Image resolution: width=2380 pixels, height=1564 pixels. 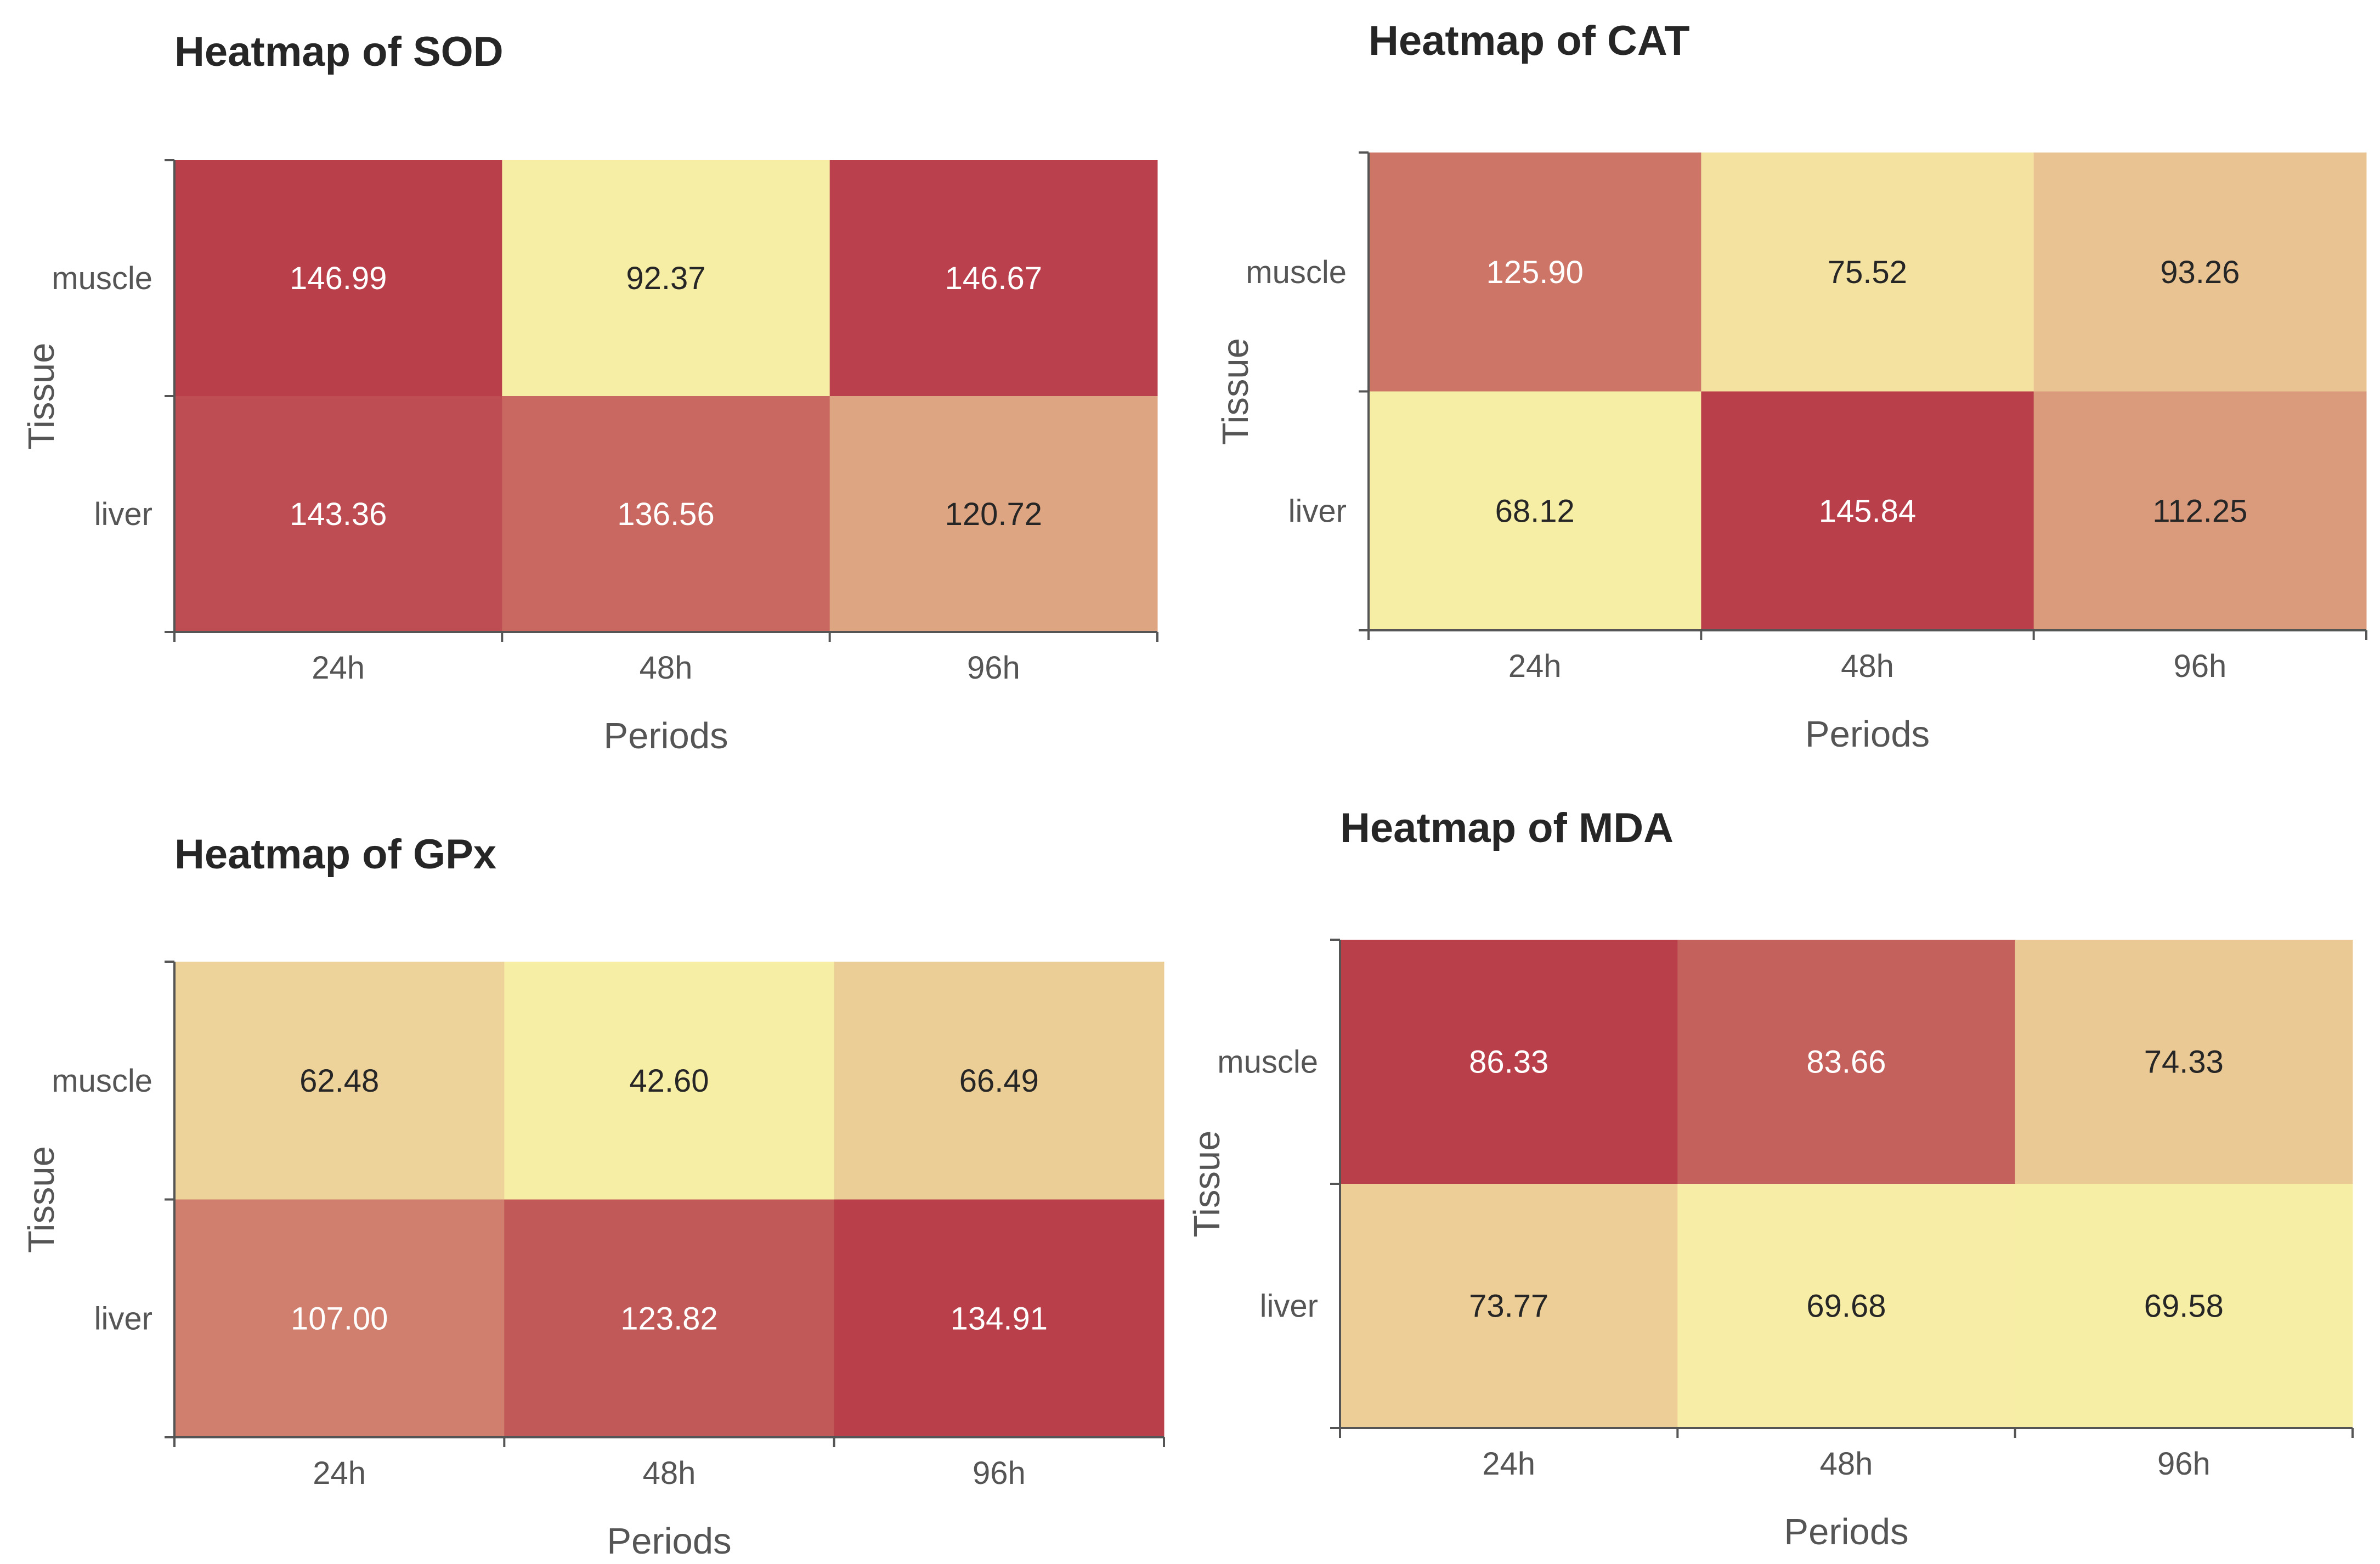 I want to click on cell-value-label: 146.99, so click(x=338, y=278).